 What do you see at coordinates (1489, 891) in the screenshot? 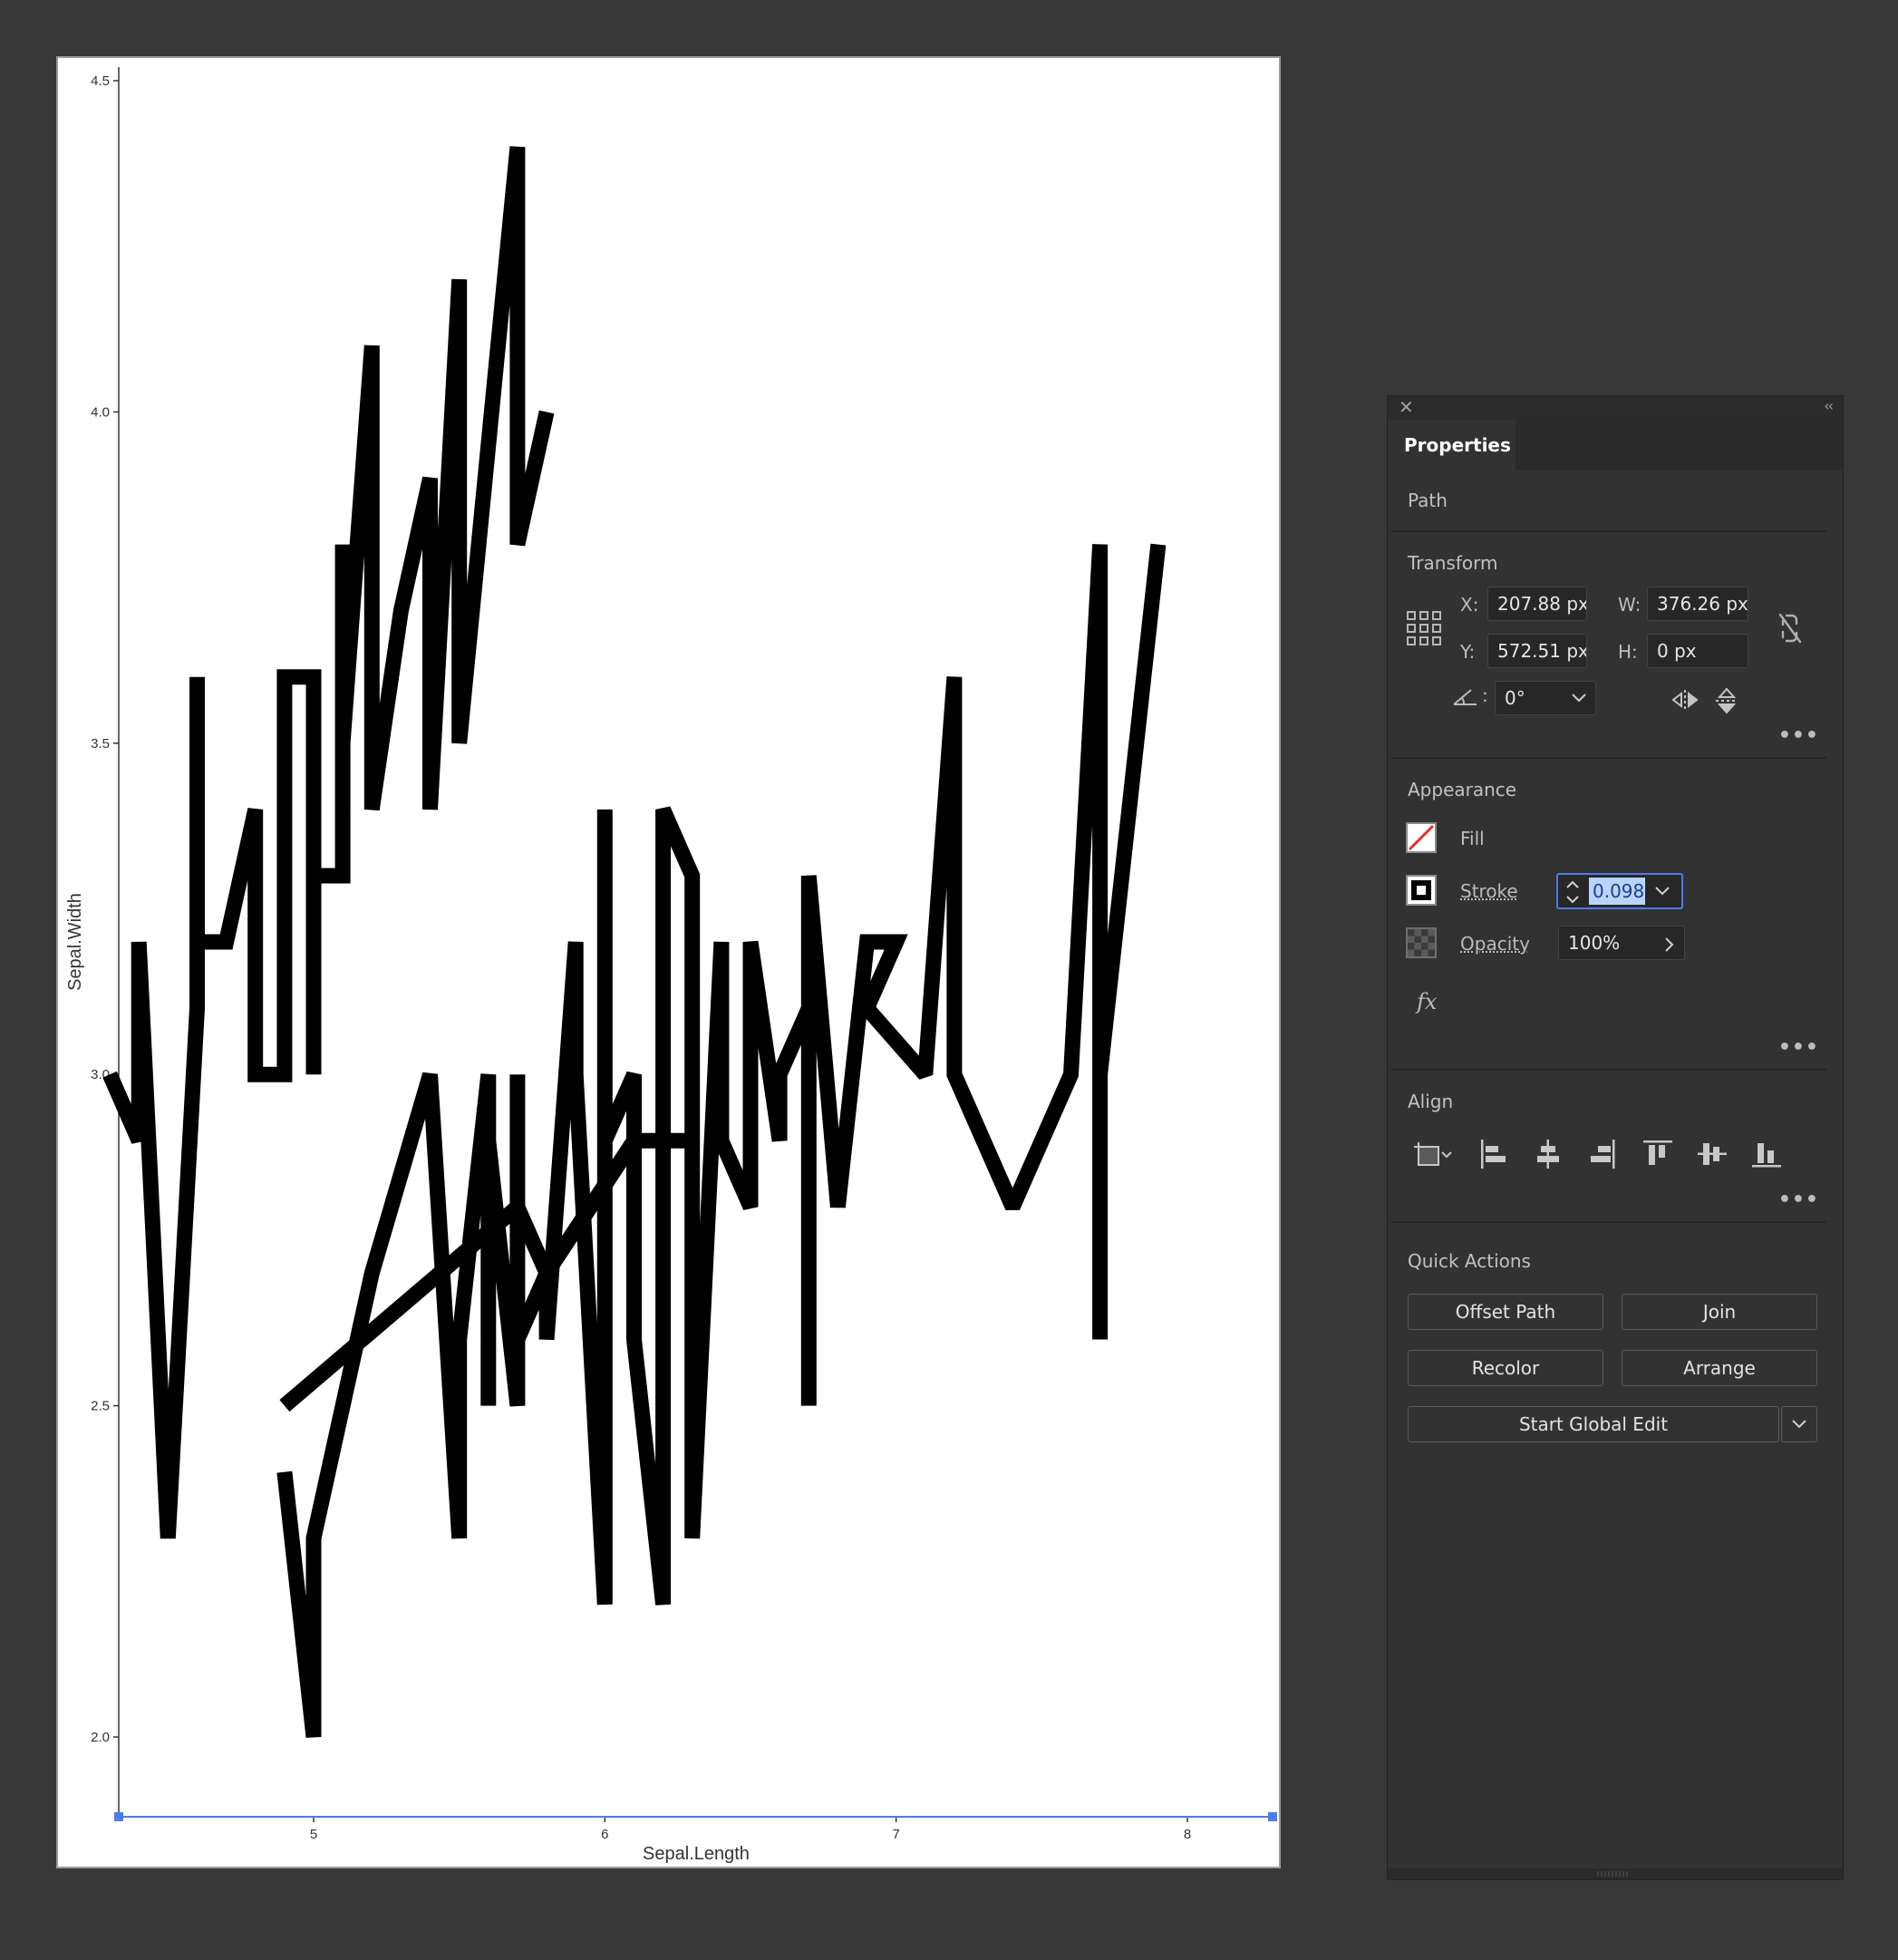
I see `stroke-label: Stroke` at bounding box center [1489, 891].